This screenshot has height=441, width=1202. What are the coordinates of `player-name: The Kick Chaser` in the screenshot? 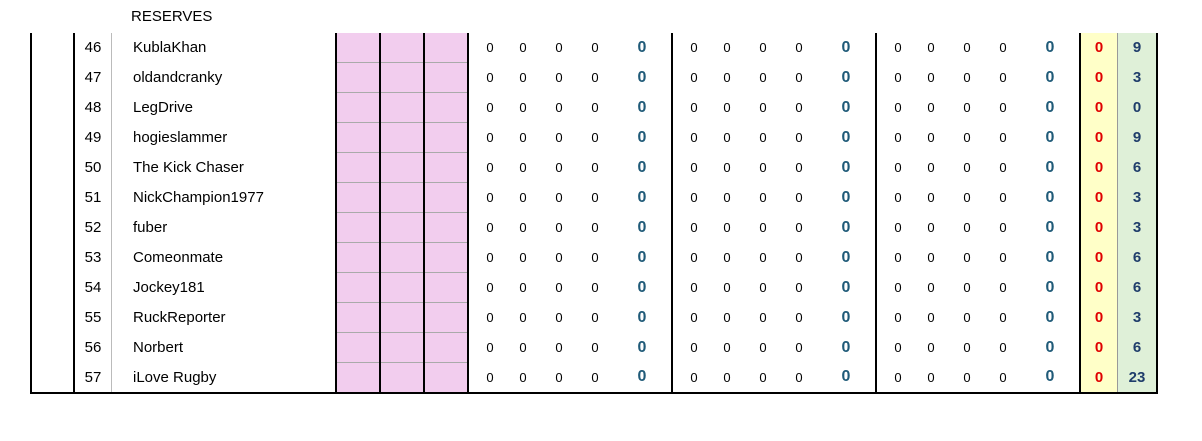 It's located at (224, 167).